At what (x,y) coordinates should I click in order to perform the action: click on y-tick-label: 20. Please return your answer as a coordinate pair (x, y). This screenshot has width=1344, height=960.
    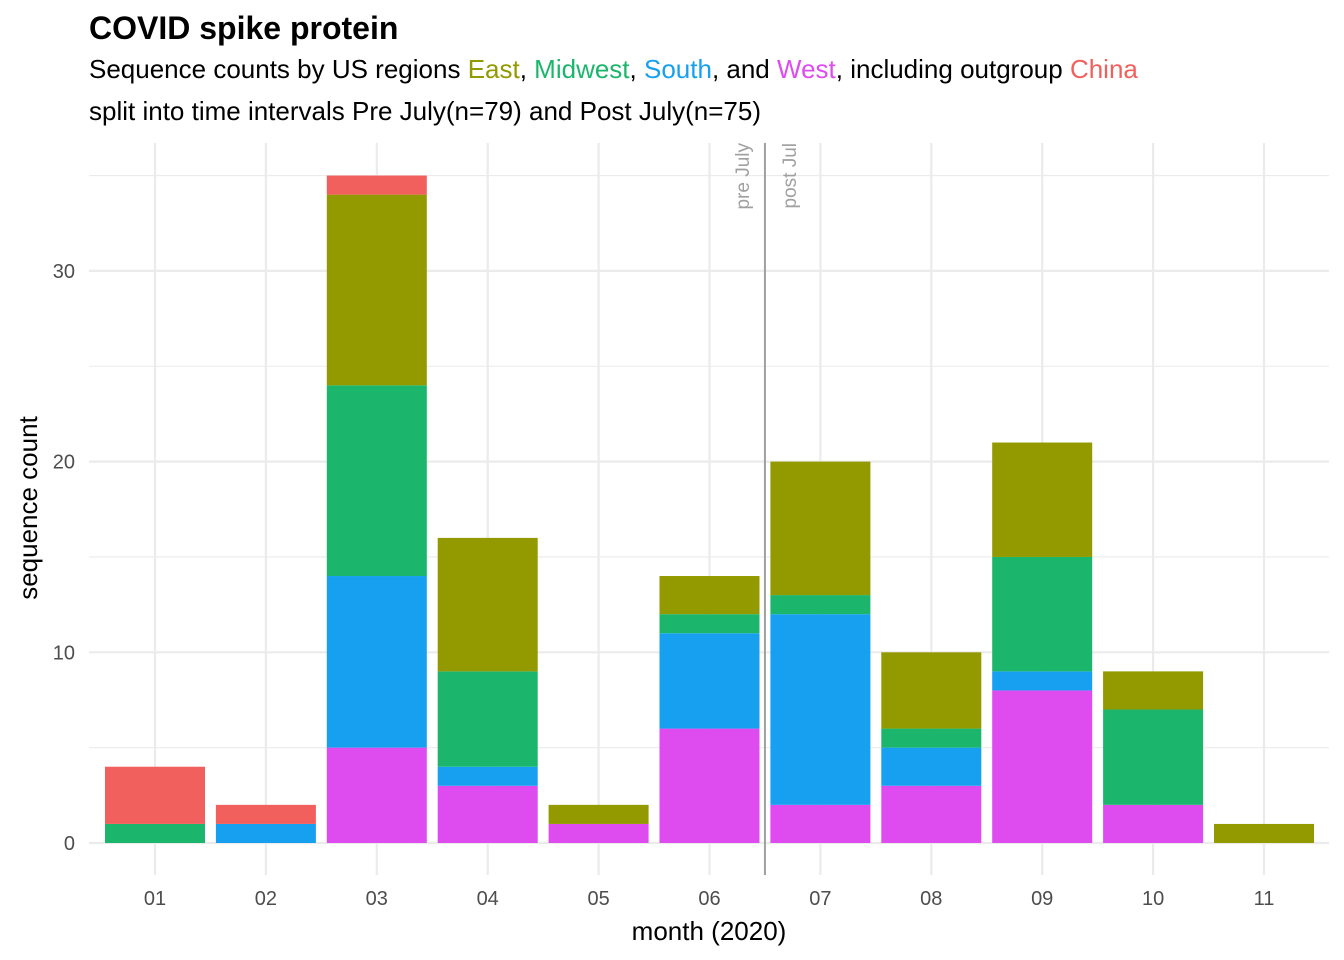
    Looking at the image, I should click on (64, 463).